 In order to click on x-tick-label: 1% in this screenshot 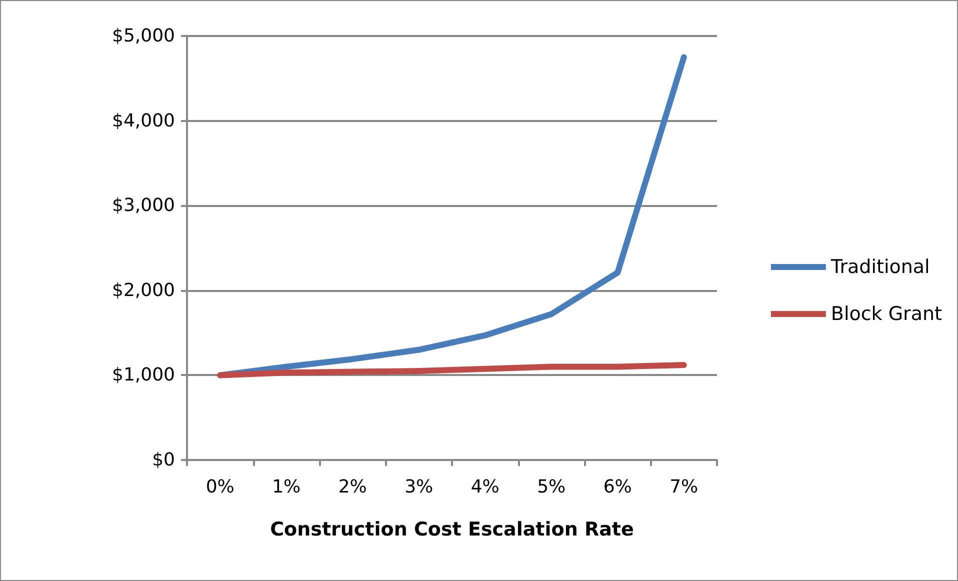, I will do `click(286, 487)`.